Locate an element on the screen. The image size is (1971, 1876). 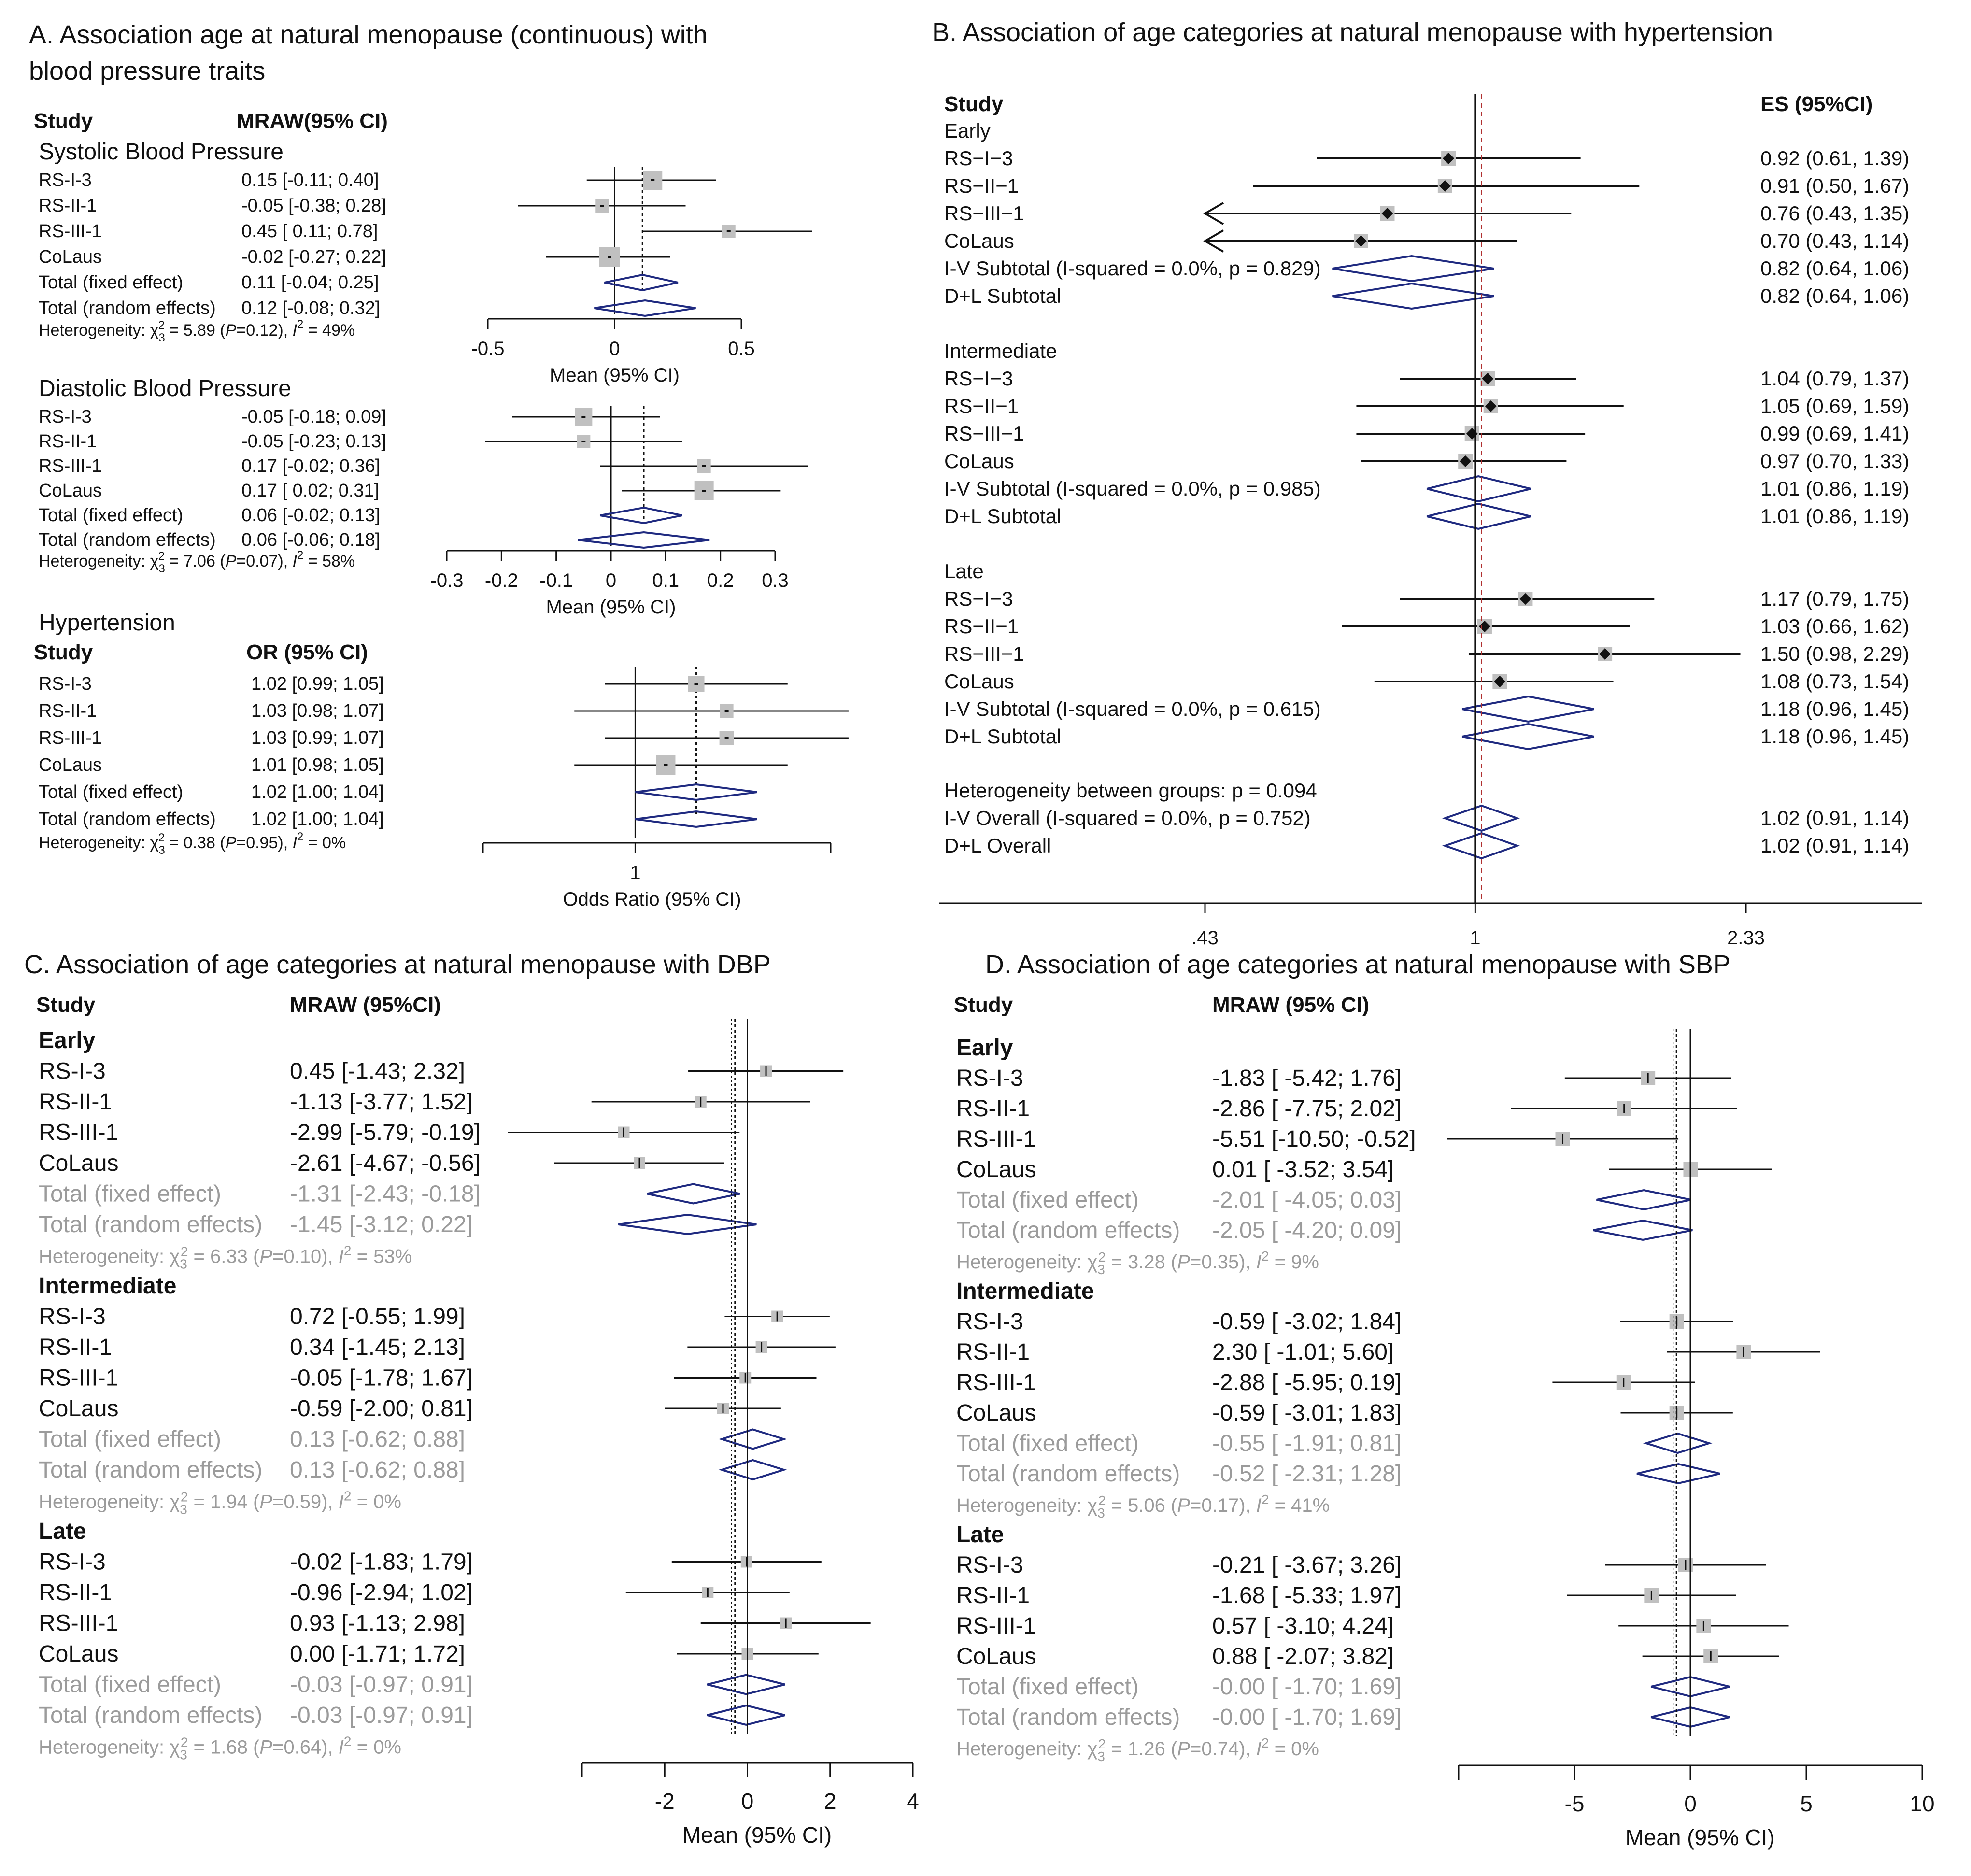
panel-a-row-value: 1.02 [1.00; 1.04] is located at coordinates (317, 792).